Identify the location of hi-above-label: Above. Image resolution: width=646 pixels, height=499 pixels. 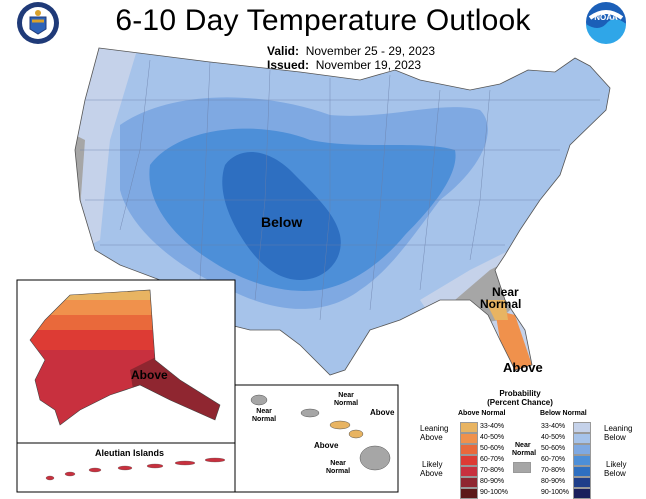
(382, 412).